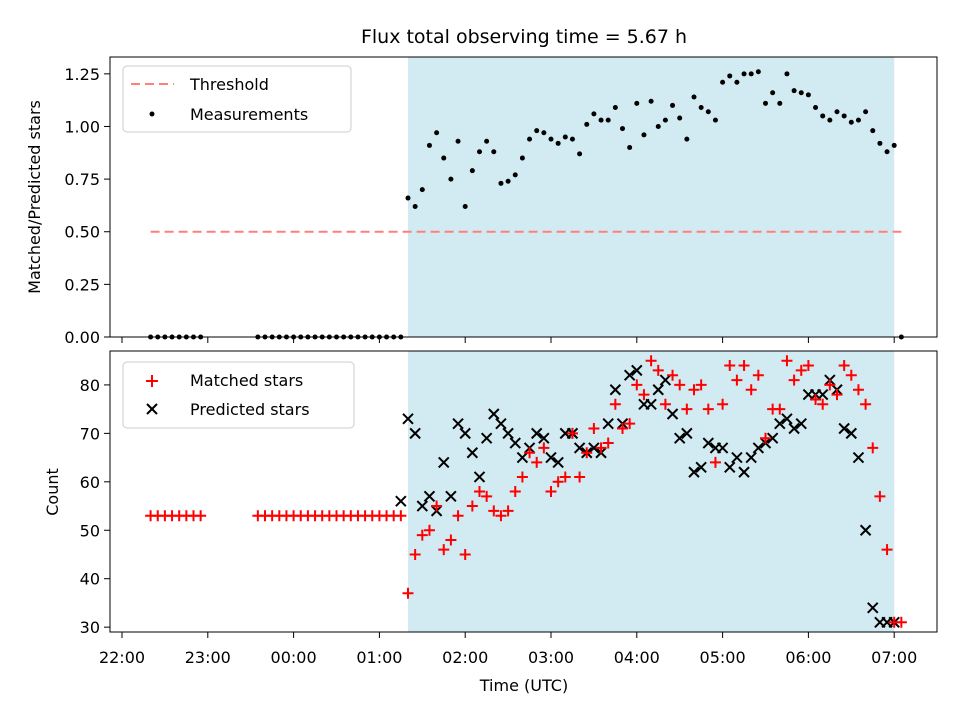 Image resolution: width=960 pixels, height=720 pixels. What do you see at coordinates (52, 492) in the screenshot?
I see `bottom-y-axis-label: Count` at bounding box center [52, 492].